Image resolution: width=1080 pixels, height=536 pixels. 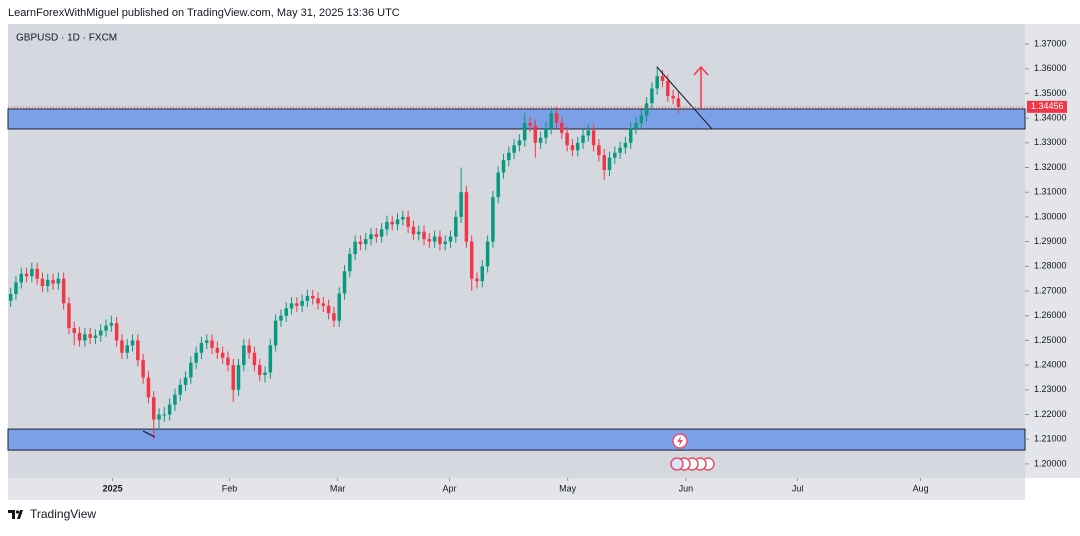 What do you see at coordinates (1050, 216) in the screenshot?
I see `y-tick-label: 1.30000` at bounding box center [1050, 216].